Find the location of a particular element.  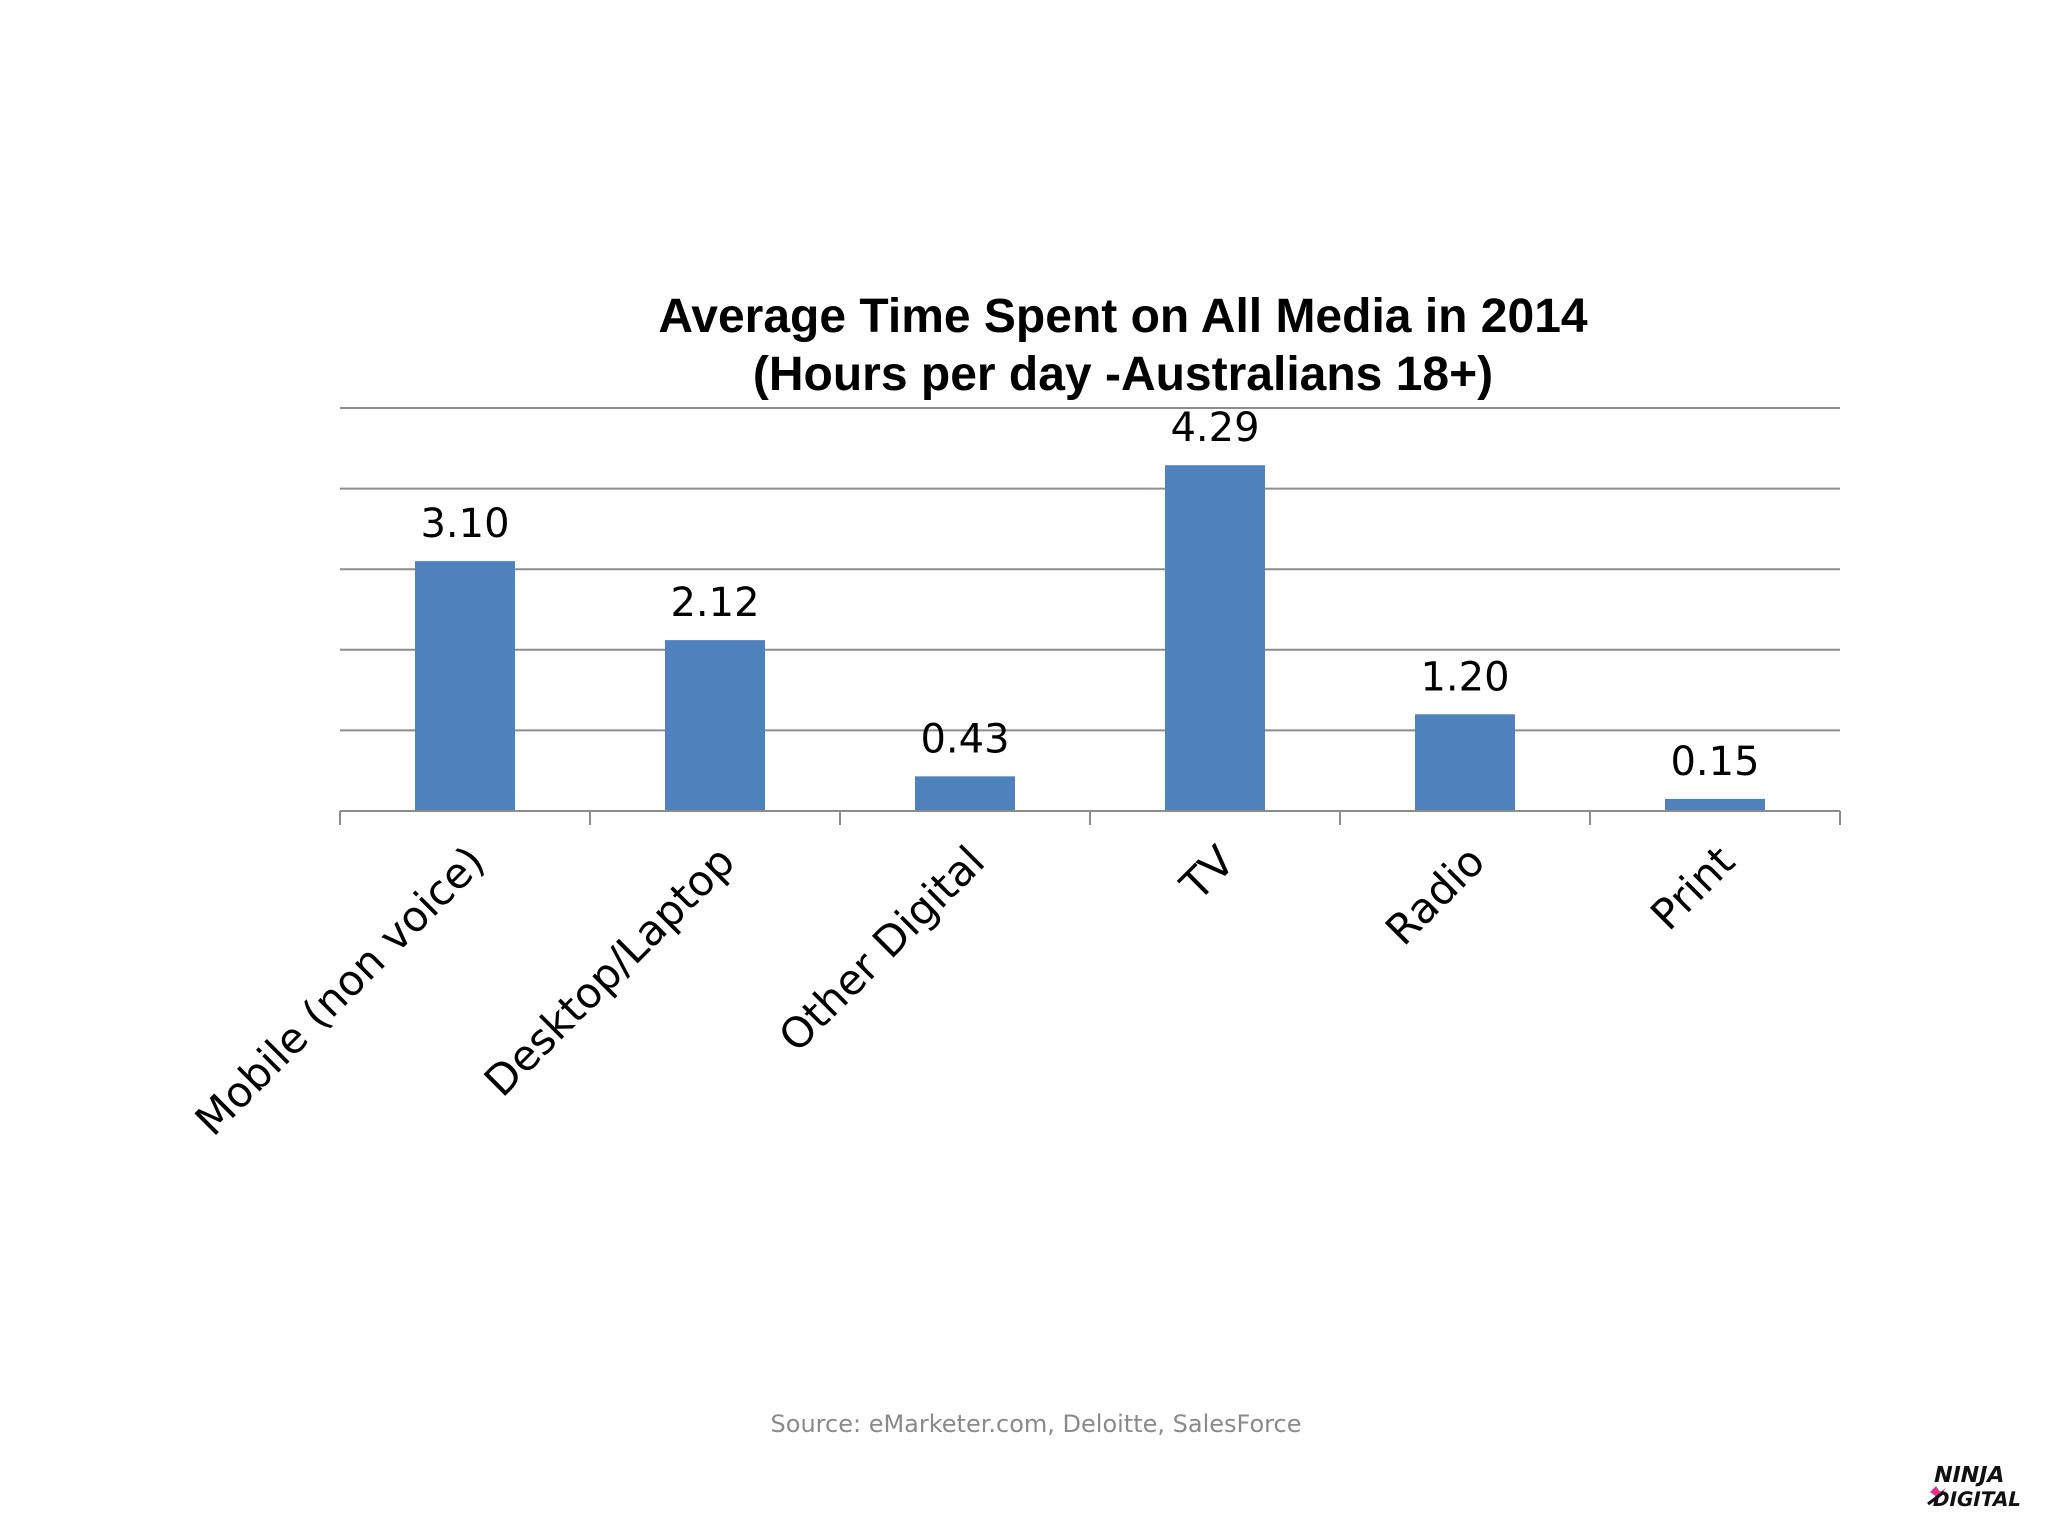

x-tick-label: Print is located at coordinates (1692, 887).